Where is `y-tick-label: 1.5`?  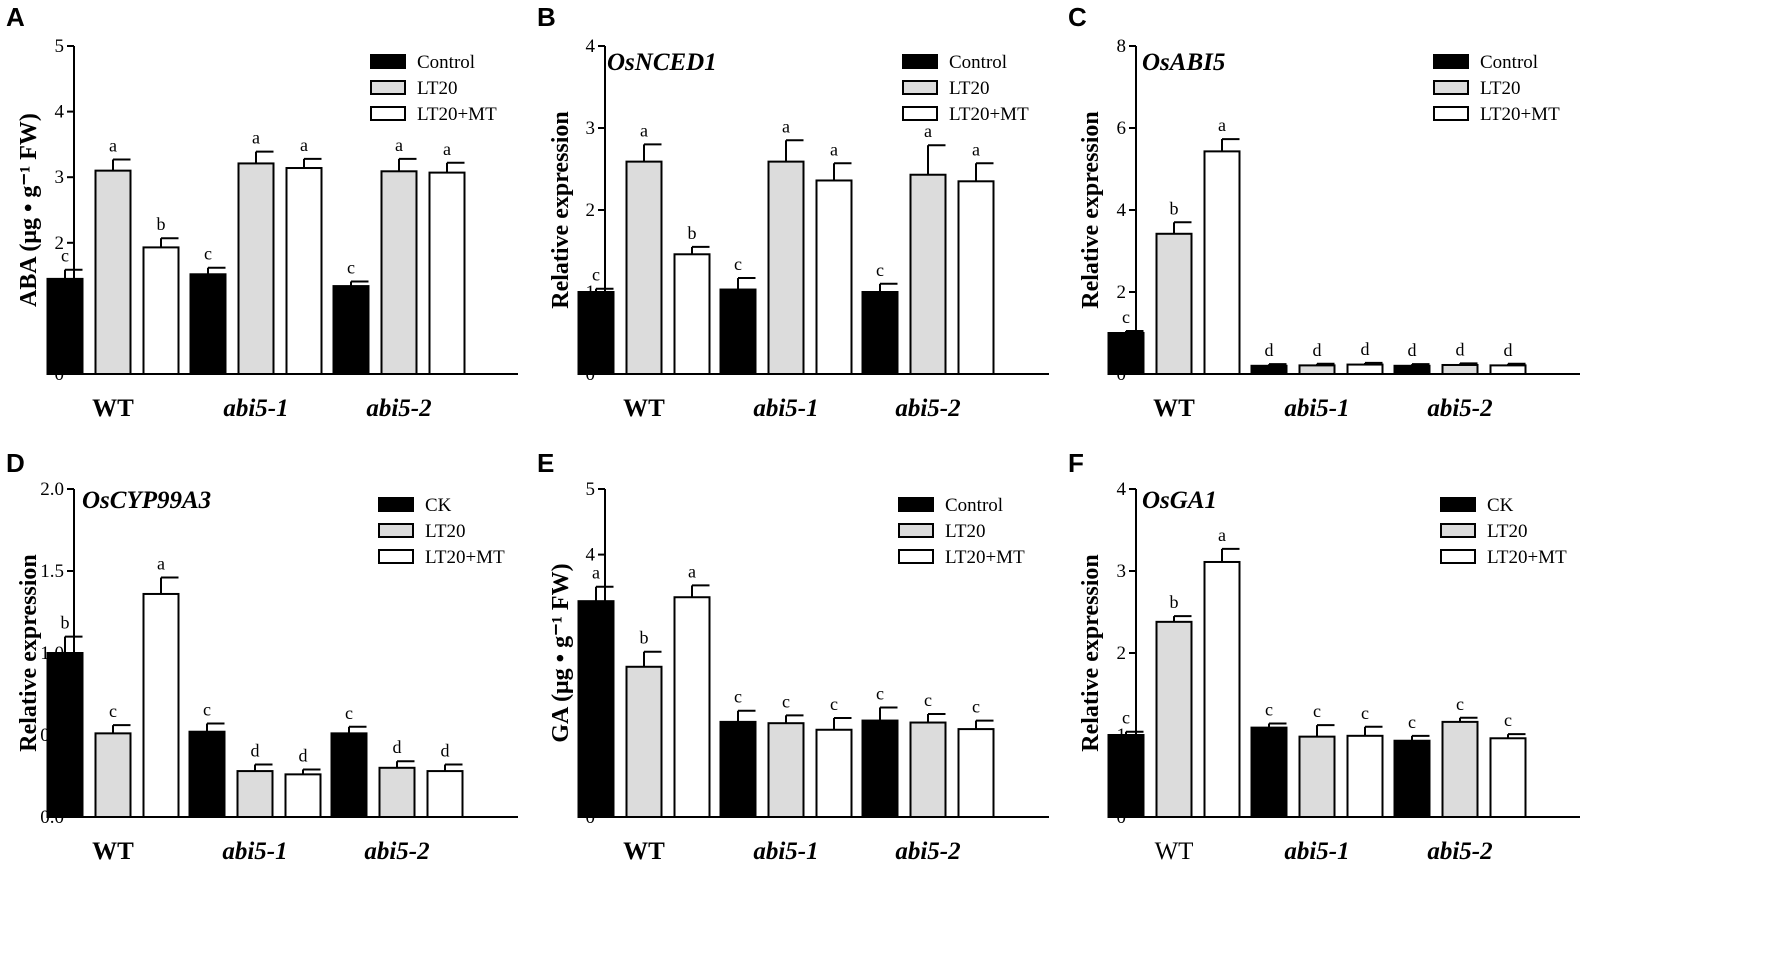
y-tick-label: 1.5 is located at coordinates (52, 571).